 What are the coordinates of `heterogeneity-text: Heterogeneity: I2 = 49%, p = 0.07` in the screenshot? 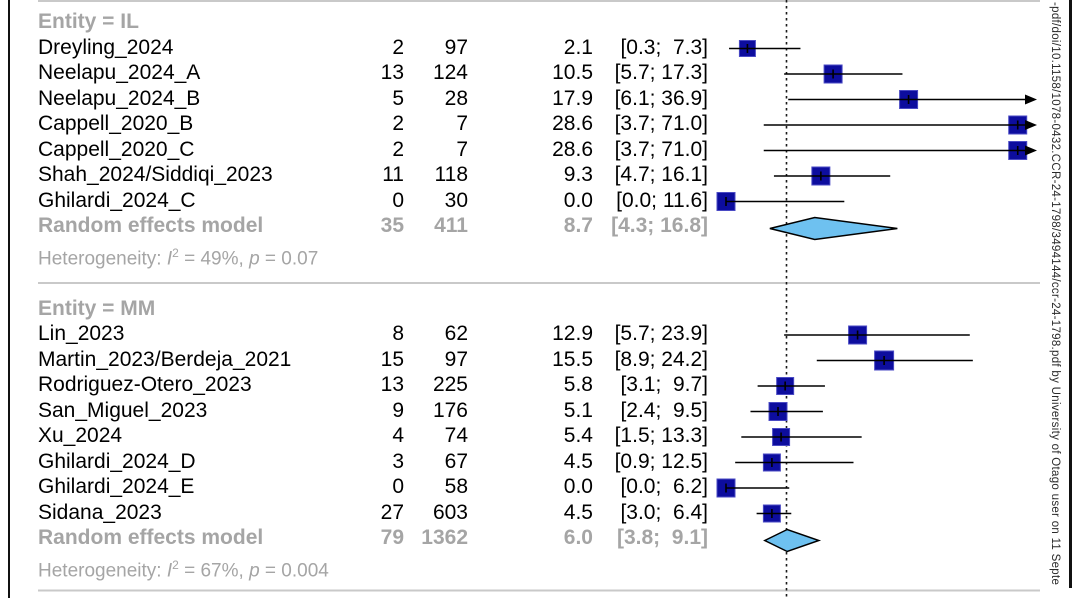 It's located at (178, 257).